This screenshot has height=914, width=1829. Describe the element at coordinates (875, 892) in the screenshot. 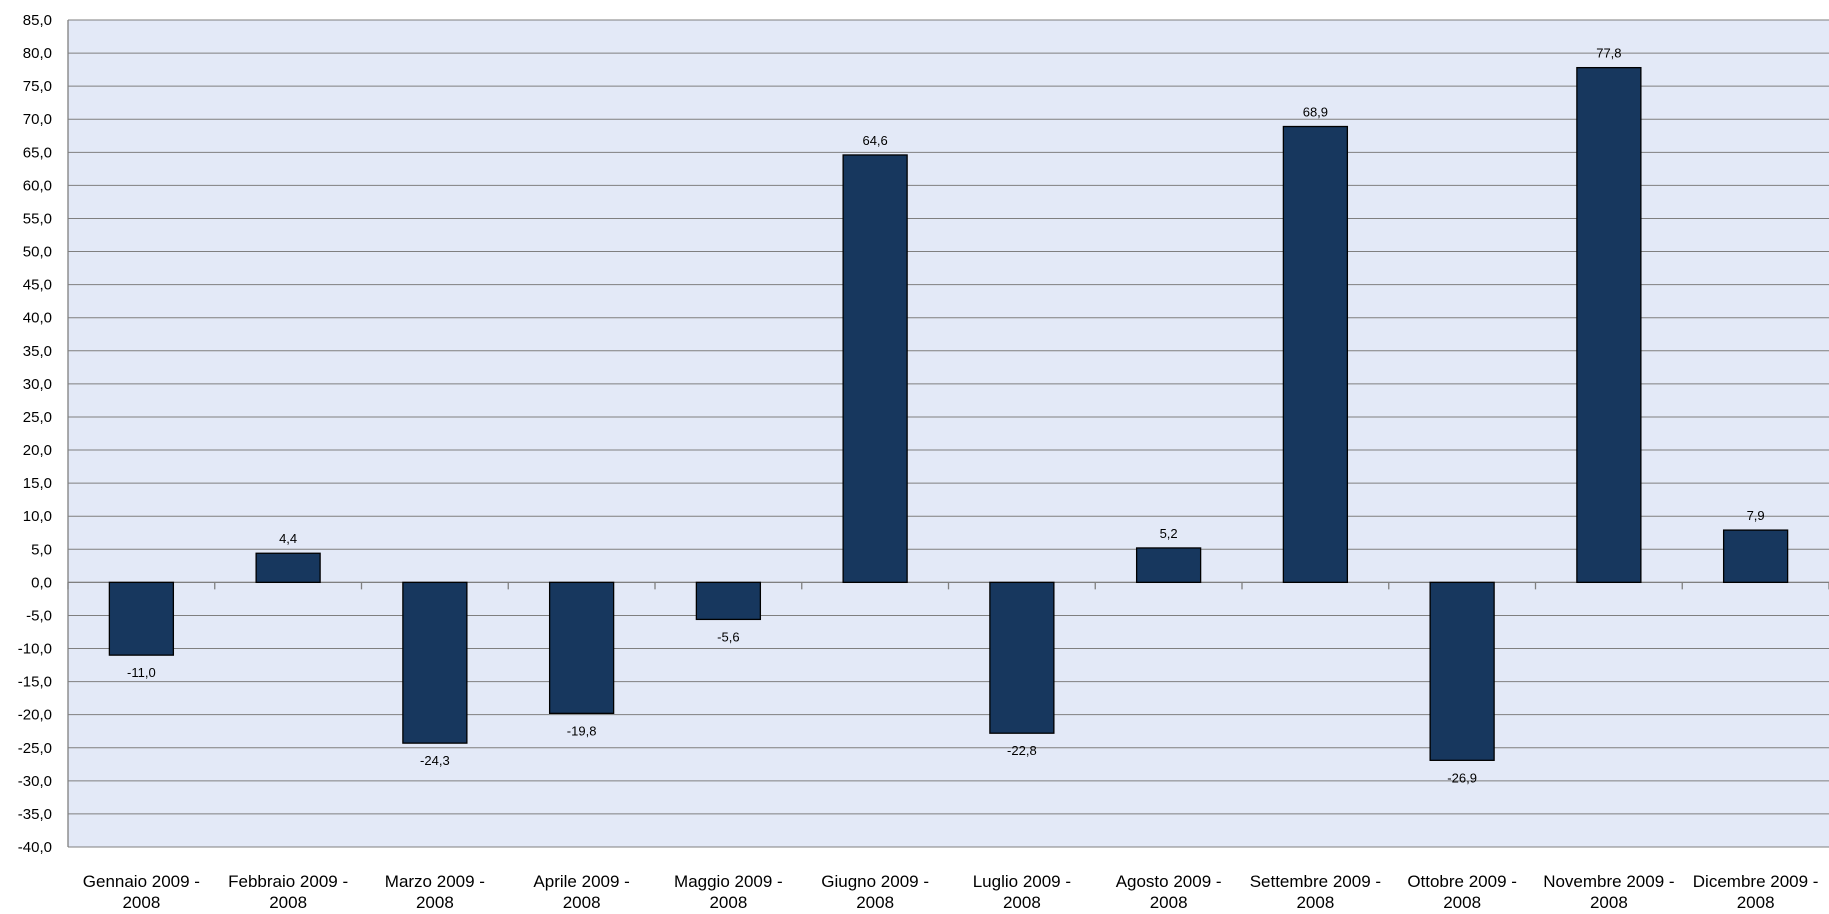

I see `x-category-label: Giugno 2009 -2008` at that location.